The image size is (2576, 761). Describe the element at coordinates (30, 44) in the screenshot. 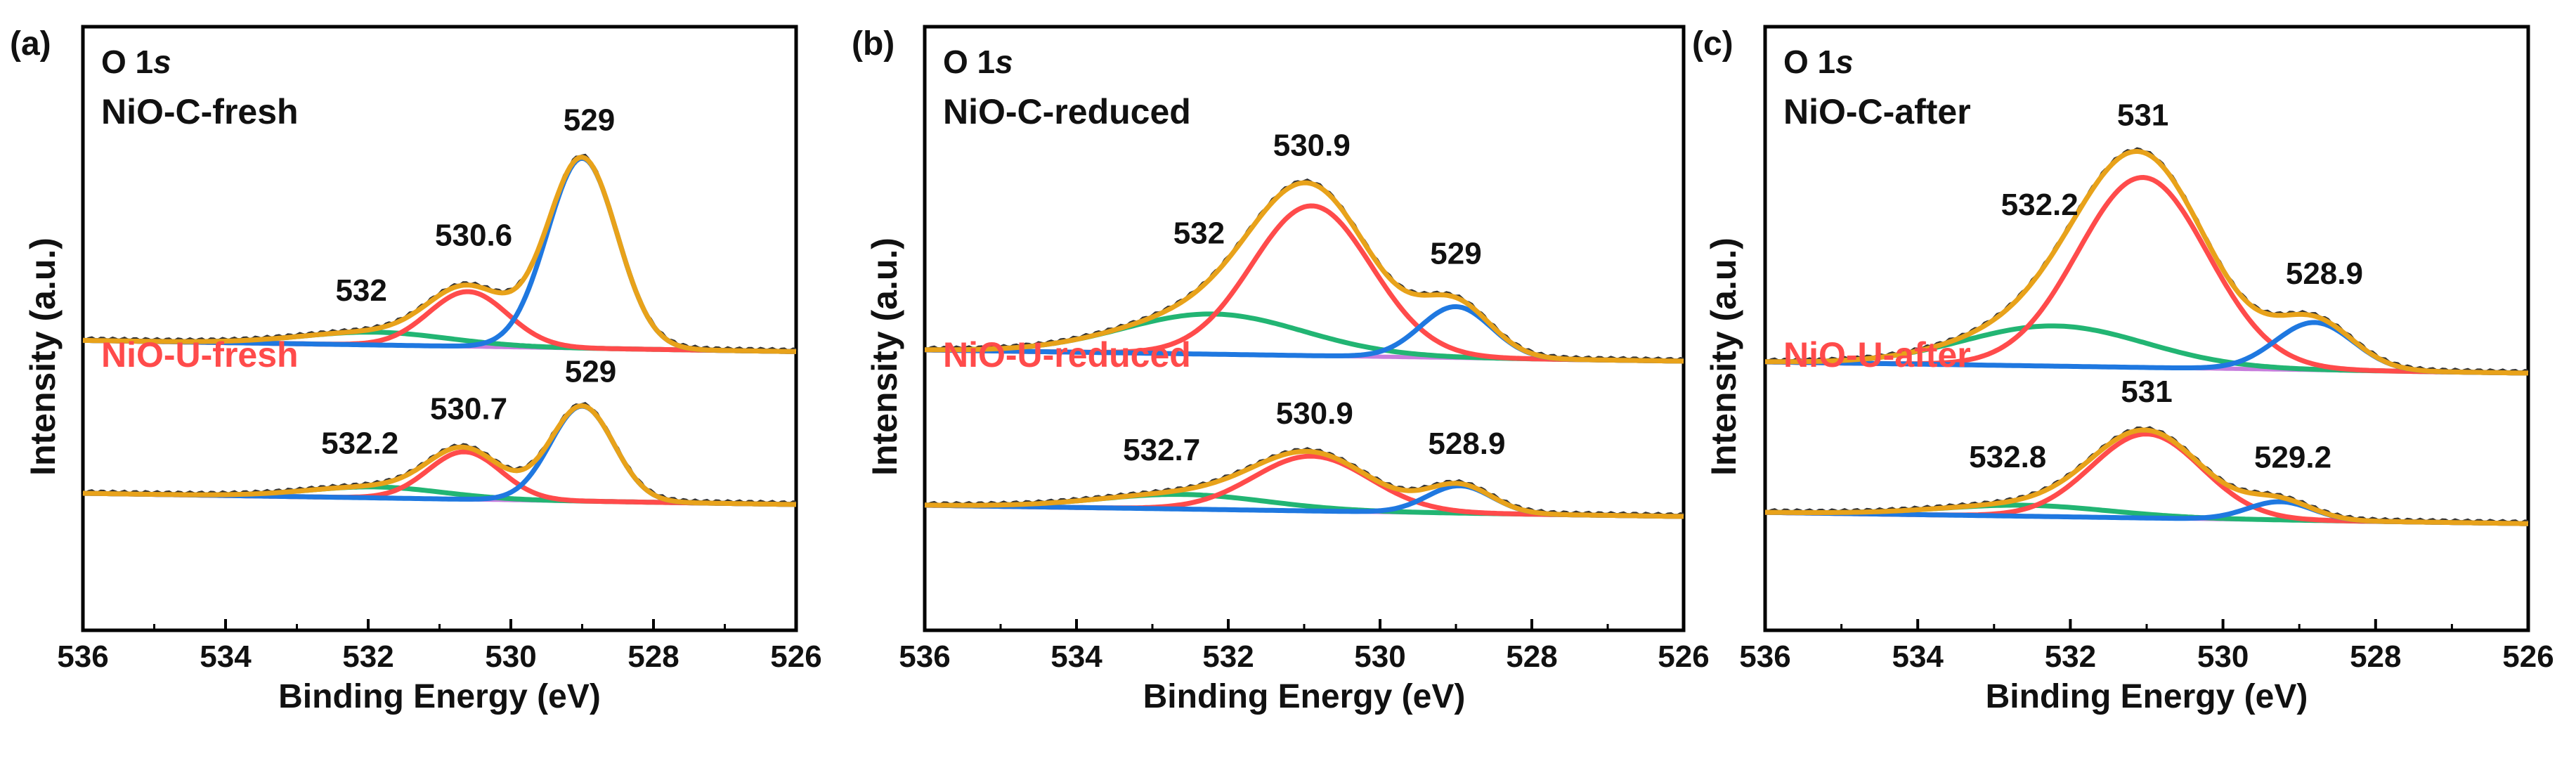

I see `panel-label: (a)` at that location.